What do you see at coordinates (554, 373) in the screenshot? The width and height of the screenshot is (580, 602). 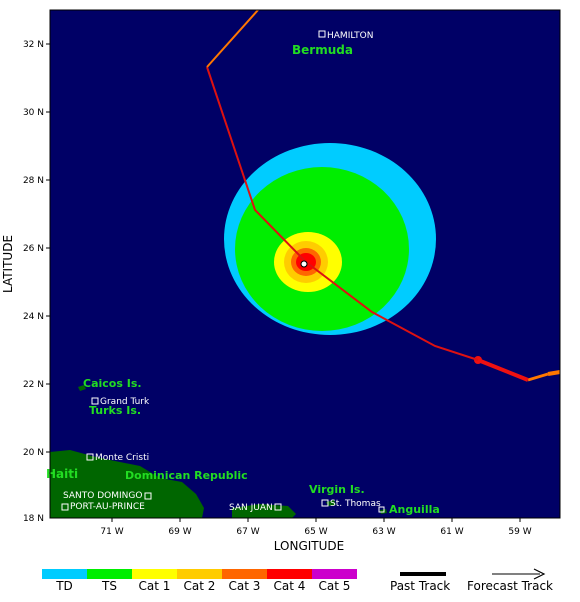 I see `past-track-older` at bounding box center [554, 373].